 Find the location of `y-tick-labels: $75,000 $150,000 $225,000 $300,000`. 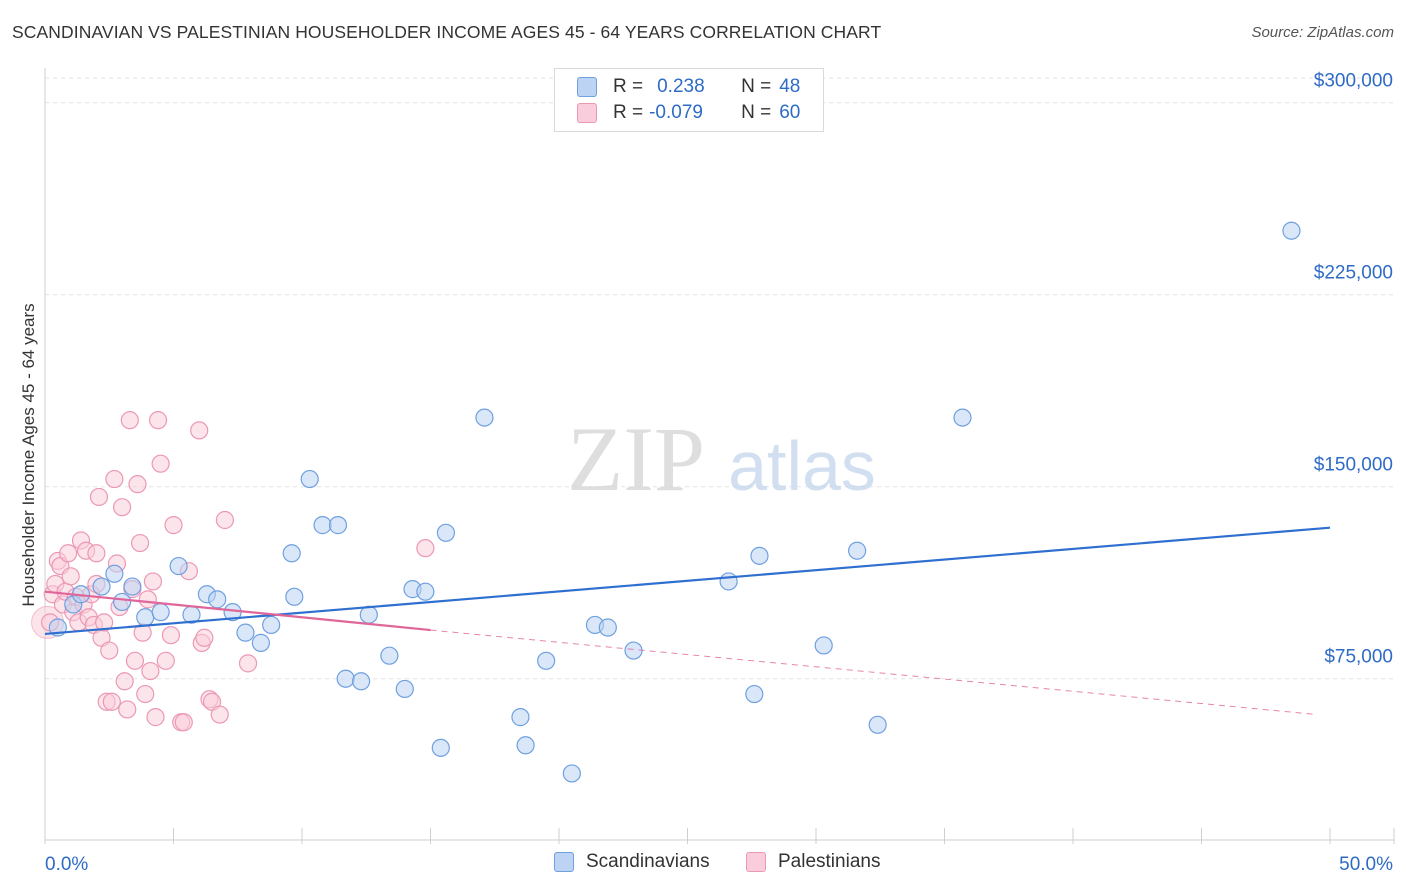

y-tick-labels: $75,000 $150,000 $225,000 $300,000 is located at coordinates (1353, 369).